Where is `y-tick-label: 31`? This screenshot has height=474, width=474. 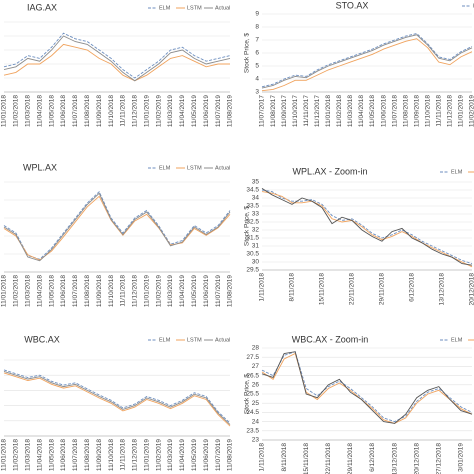 y-tick-label: 31 is located at coordinates (256, 246).